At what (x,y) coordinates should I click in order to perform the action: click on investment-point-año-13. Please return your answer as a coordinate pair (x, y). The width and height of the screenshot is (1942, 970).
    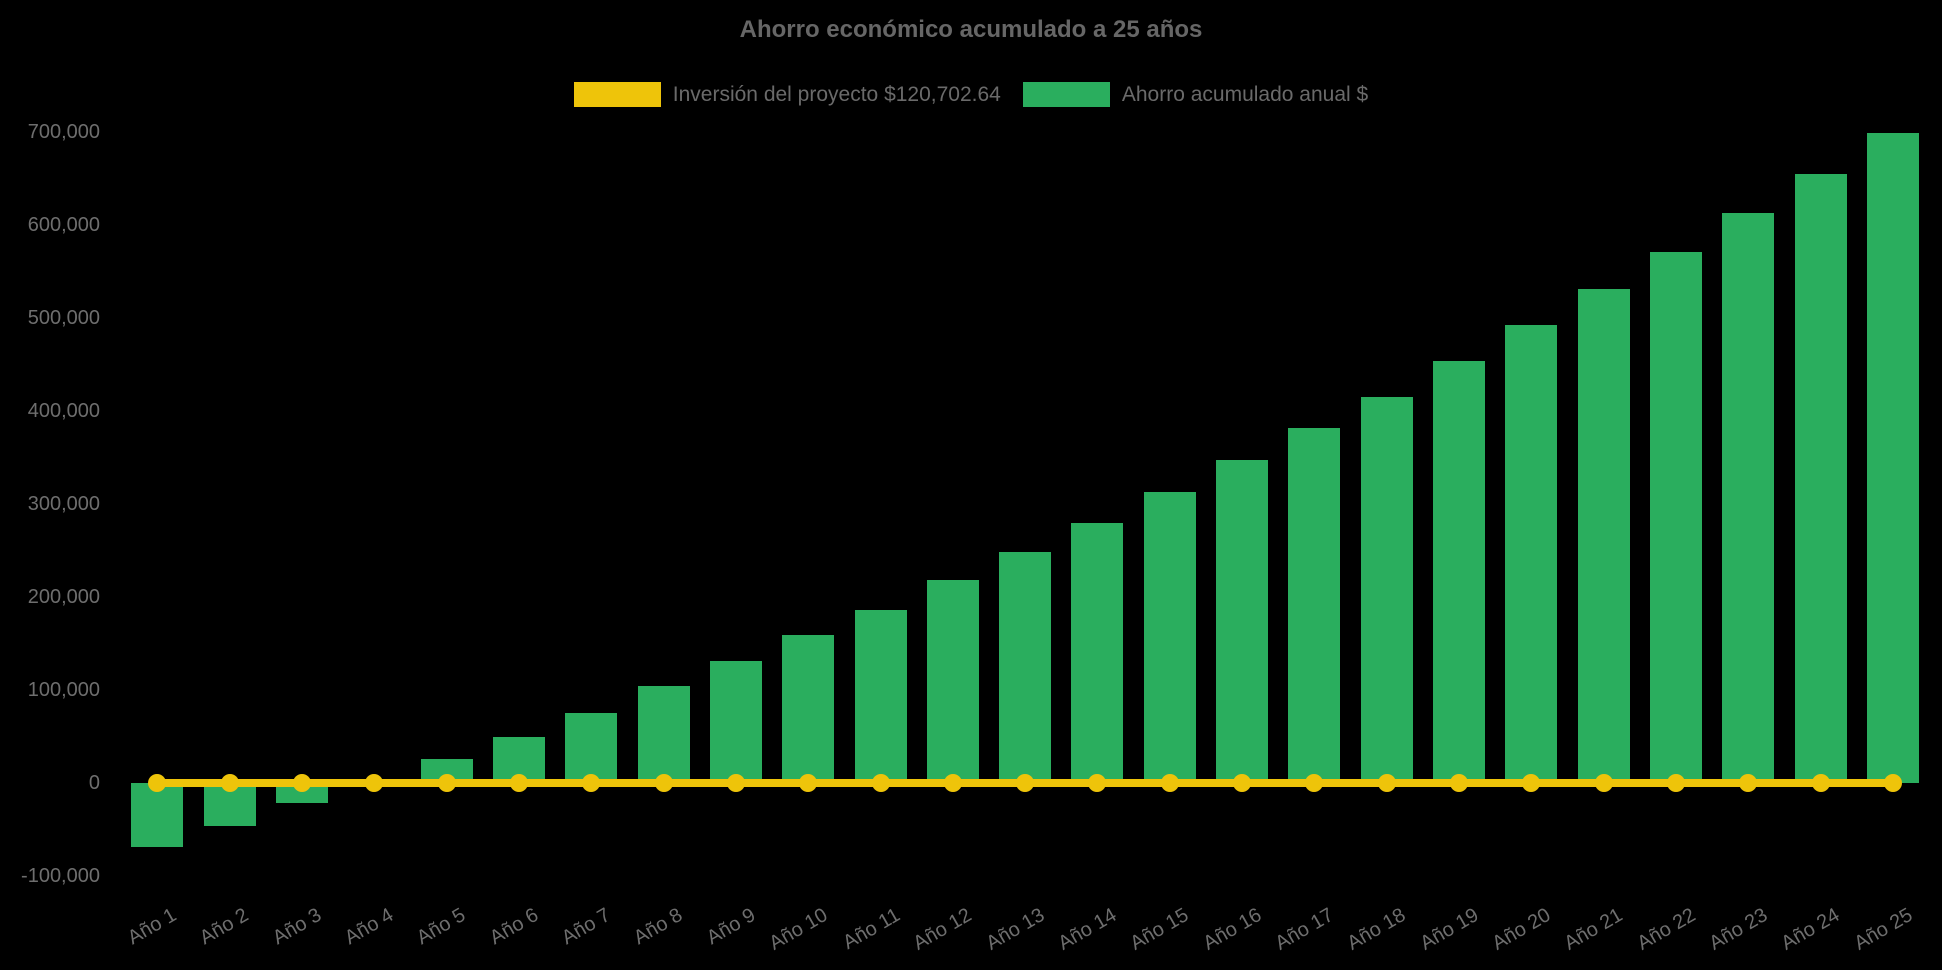
    Looking at the image, I should click on (1025, 783).